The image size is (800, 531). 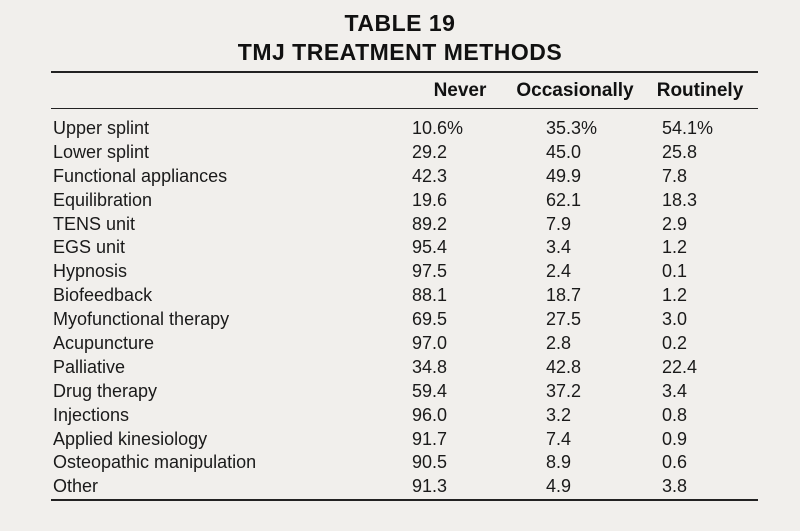 I want to click on value-occasionally: 3.2, so click(x=559, y=414).